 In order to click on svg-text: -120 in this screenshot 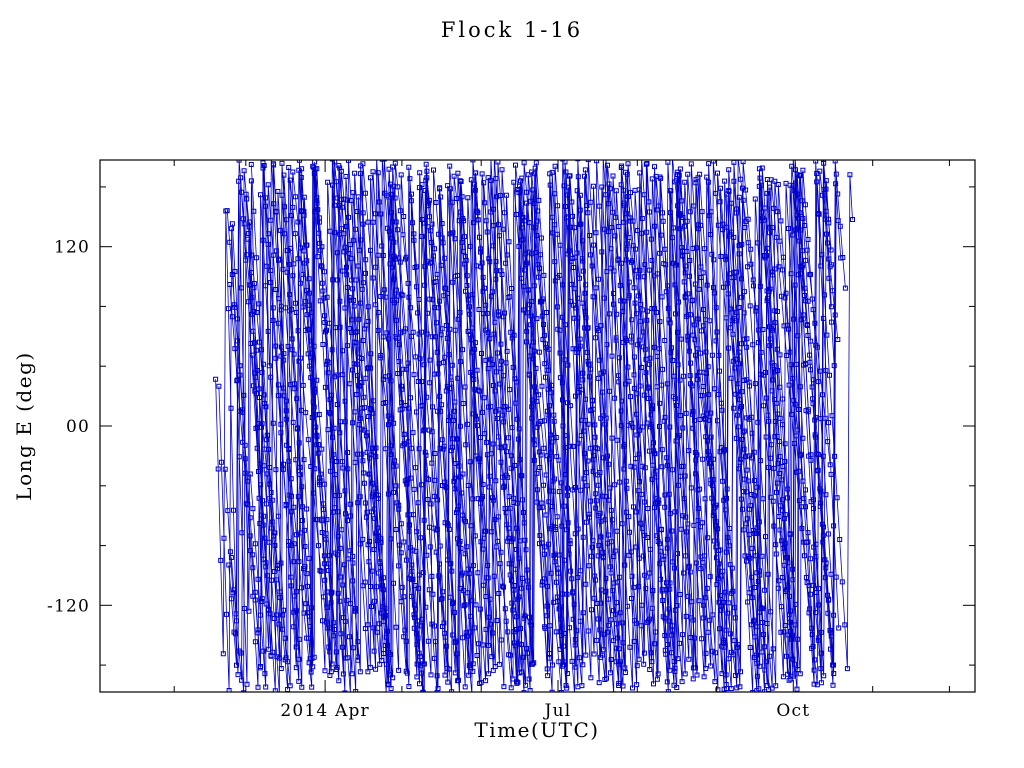, I will do `click(68, 606)`.